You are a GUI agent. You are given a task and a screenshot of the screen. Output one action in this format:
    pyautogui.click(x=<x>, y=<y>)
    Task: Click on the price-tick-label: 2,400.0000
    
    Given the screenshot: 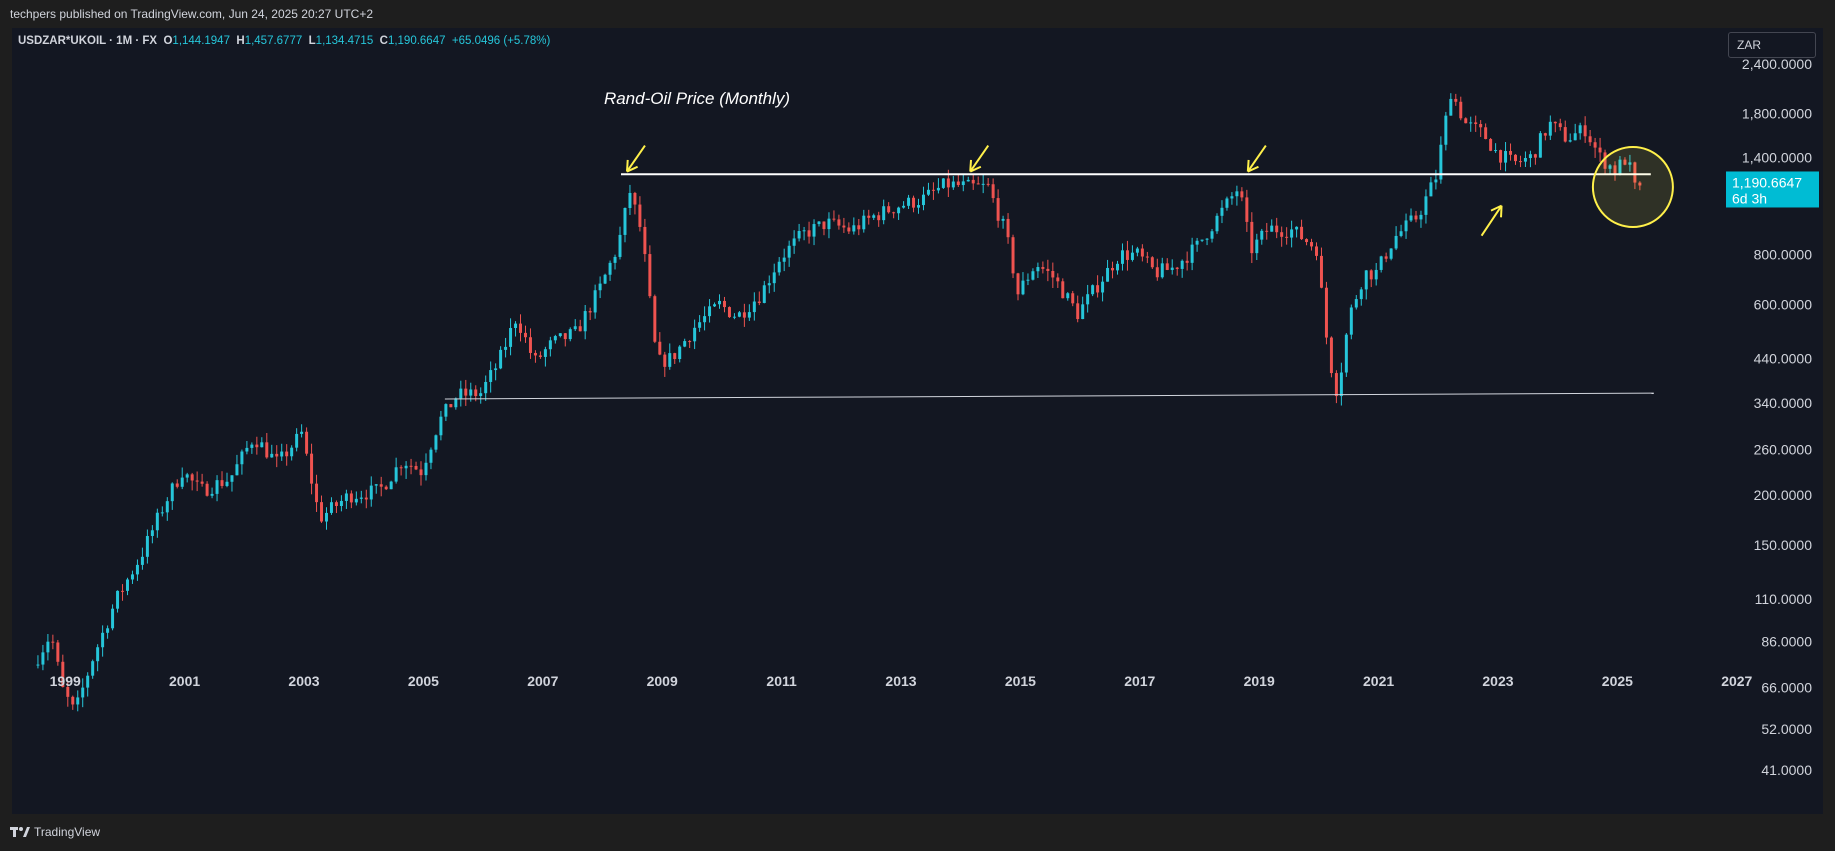 What is the action you would take?
    pyautogui.click(x=1777, y=64)
    